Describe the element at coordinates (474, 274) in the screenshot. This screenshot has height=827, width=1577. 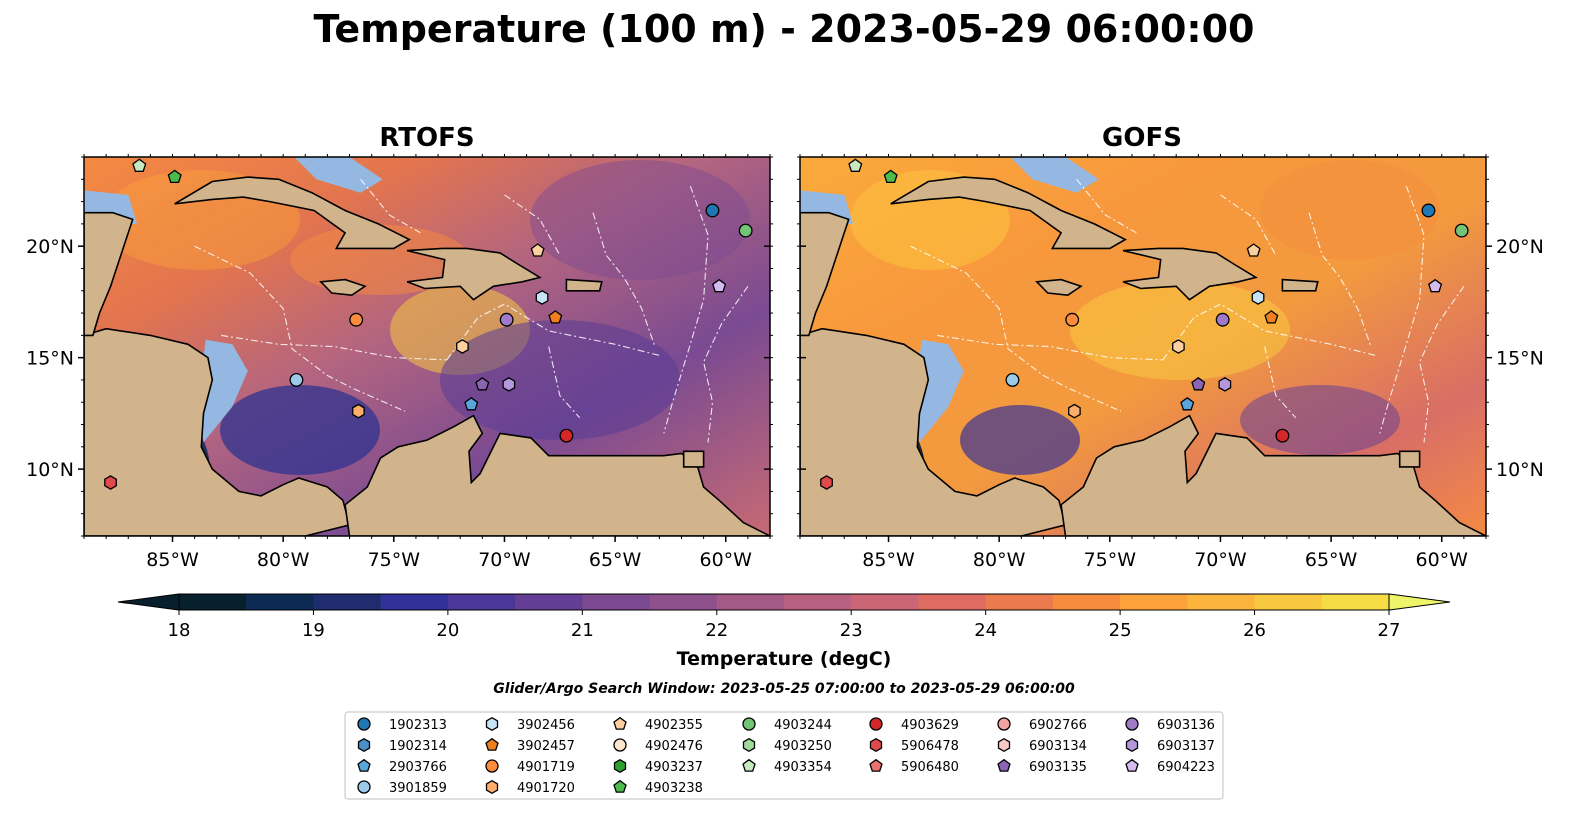
I see `rtofs-land-hispaniola` at that location.